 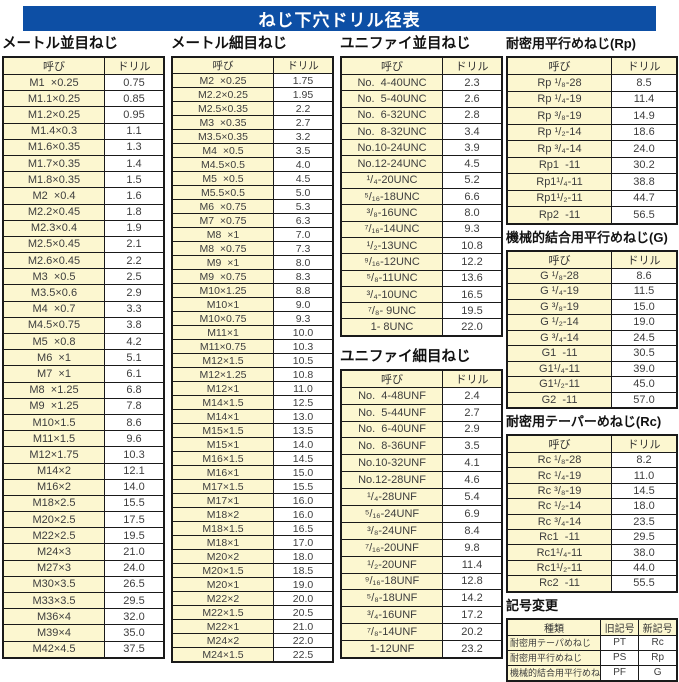 I want to click on name-cell: M14×1, so click(x=222, y=416).